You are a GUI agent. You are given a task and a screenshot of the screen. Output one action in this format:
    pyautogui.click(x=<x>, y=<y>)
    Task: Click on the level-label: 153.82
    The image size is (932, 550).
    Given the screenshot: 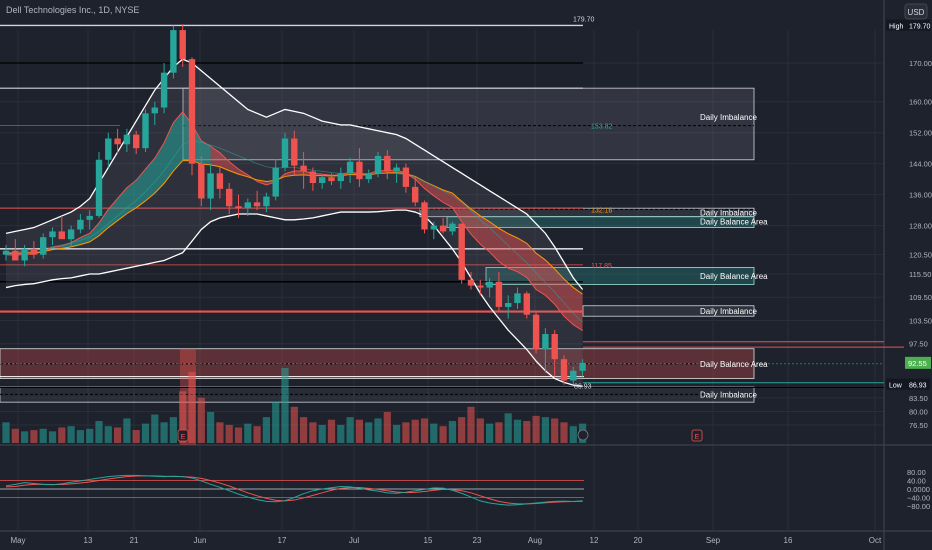 What is the action you would take?
    pyautogui.click(x=602, y=127)
    